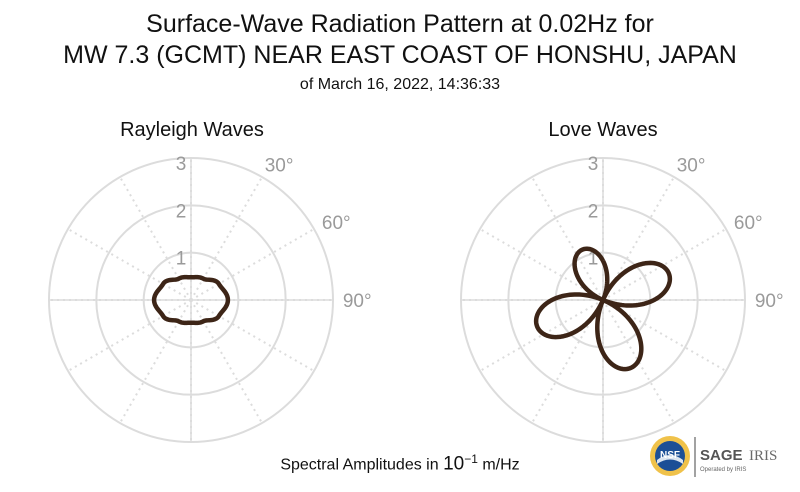  What do you see at coordinates (723, 470) in the screenshot?
I see `logo-tagline: Operated by IRIS` at bounding box center [723, 470].